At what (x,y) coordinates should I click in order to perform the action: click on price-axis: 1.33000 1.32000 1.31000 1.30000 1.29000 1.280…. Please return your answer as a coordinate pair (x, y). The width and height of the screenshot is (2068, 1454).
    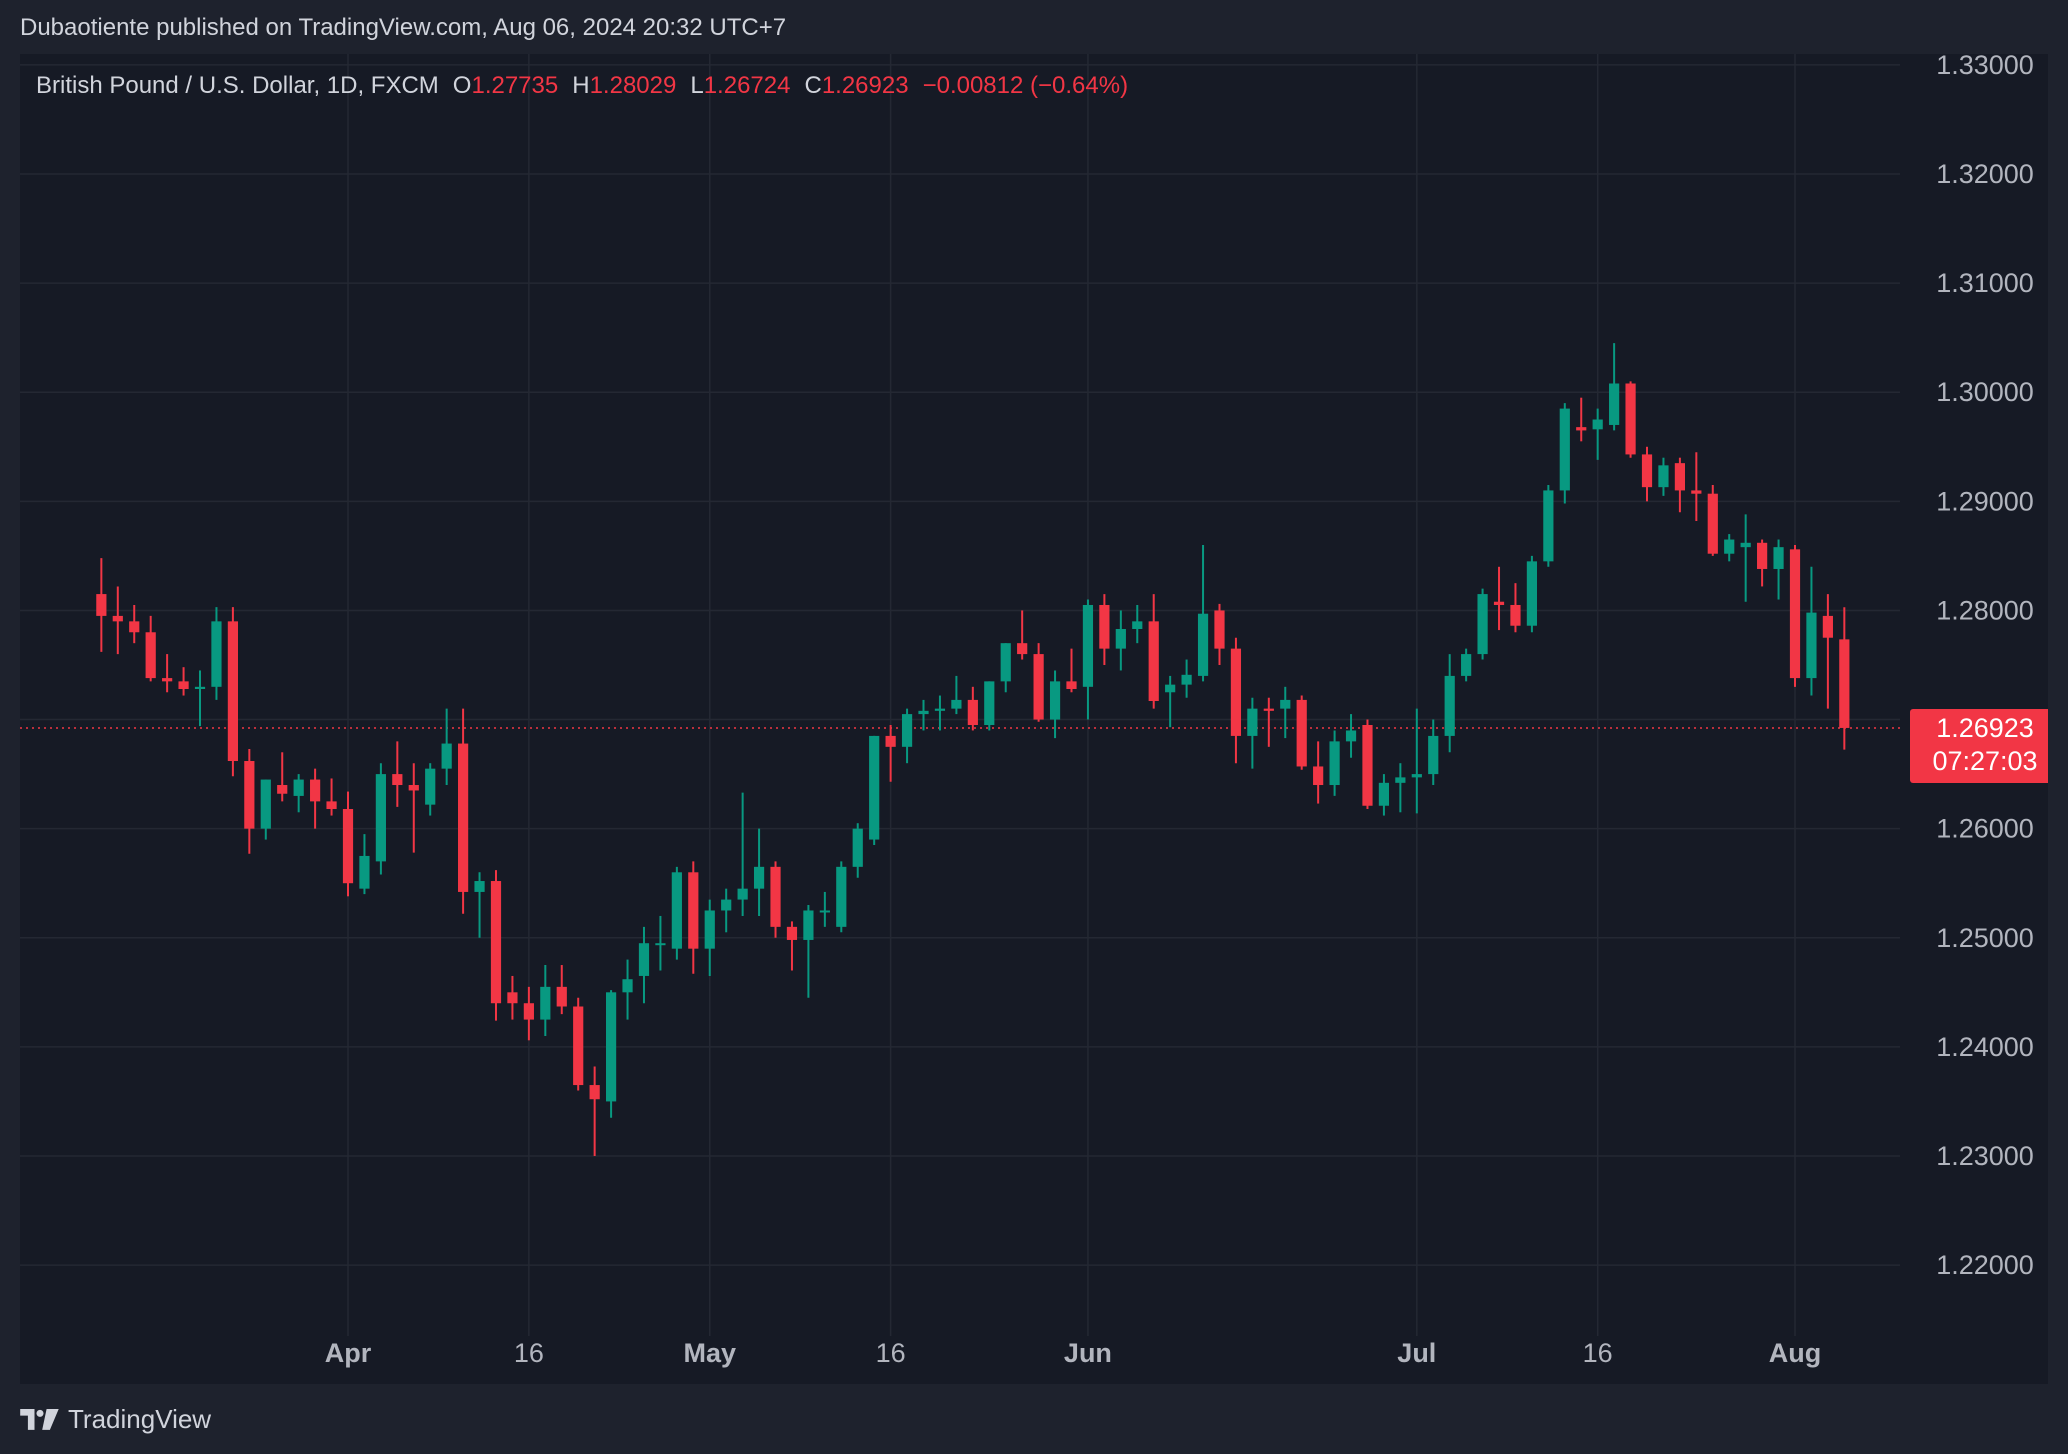
    Looking at the image, I should click on (1985, 667).